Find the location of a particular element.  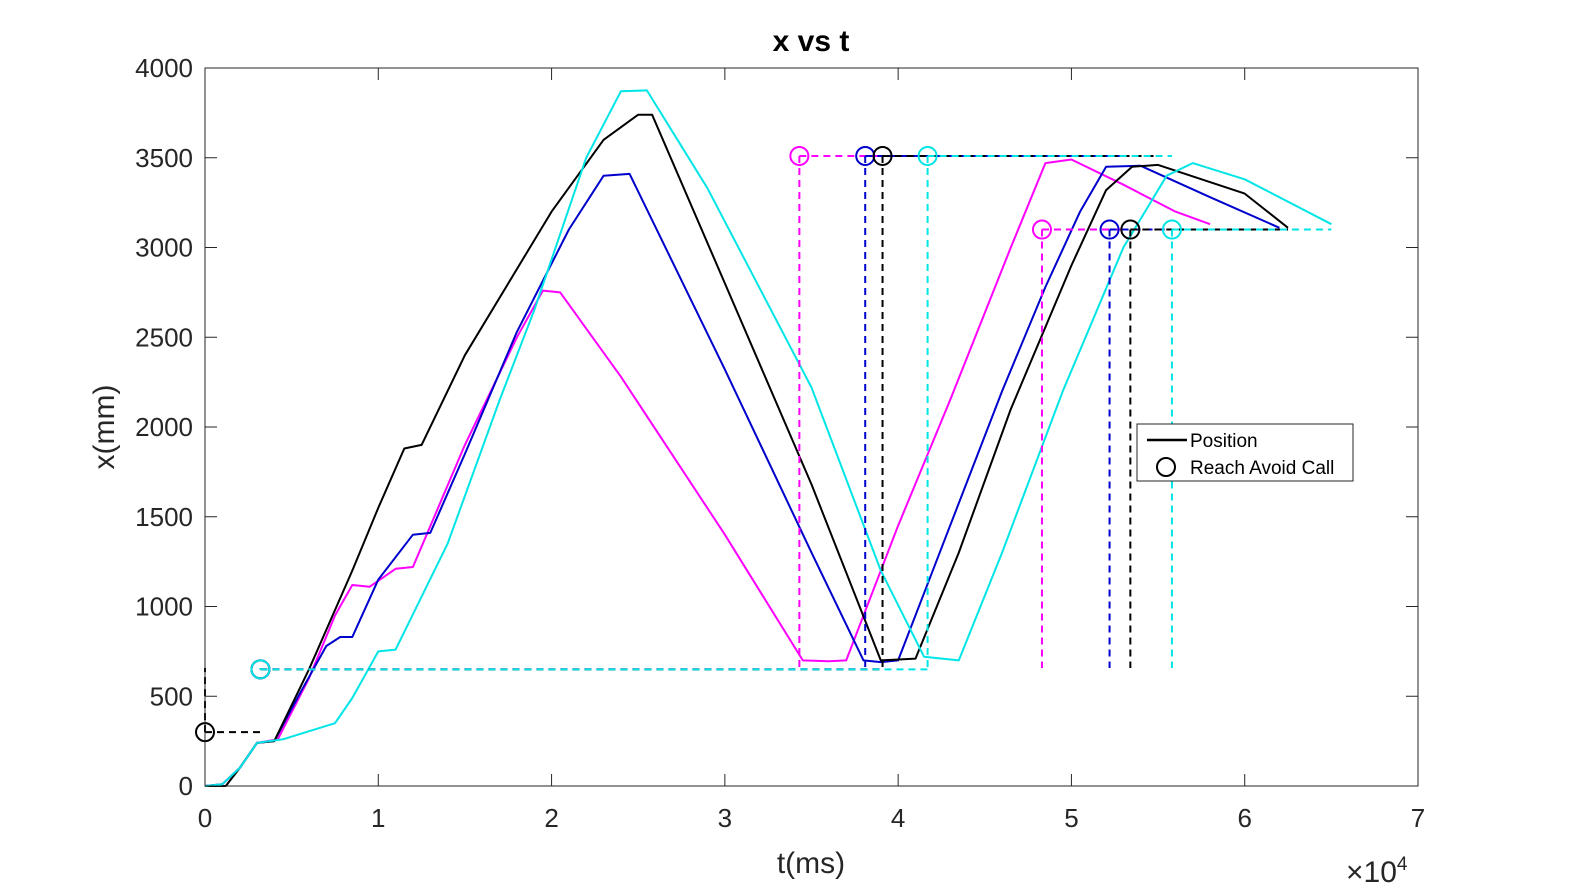

x-exponent-label: ×104 is located at coordinates (1377, 871).